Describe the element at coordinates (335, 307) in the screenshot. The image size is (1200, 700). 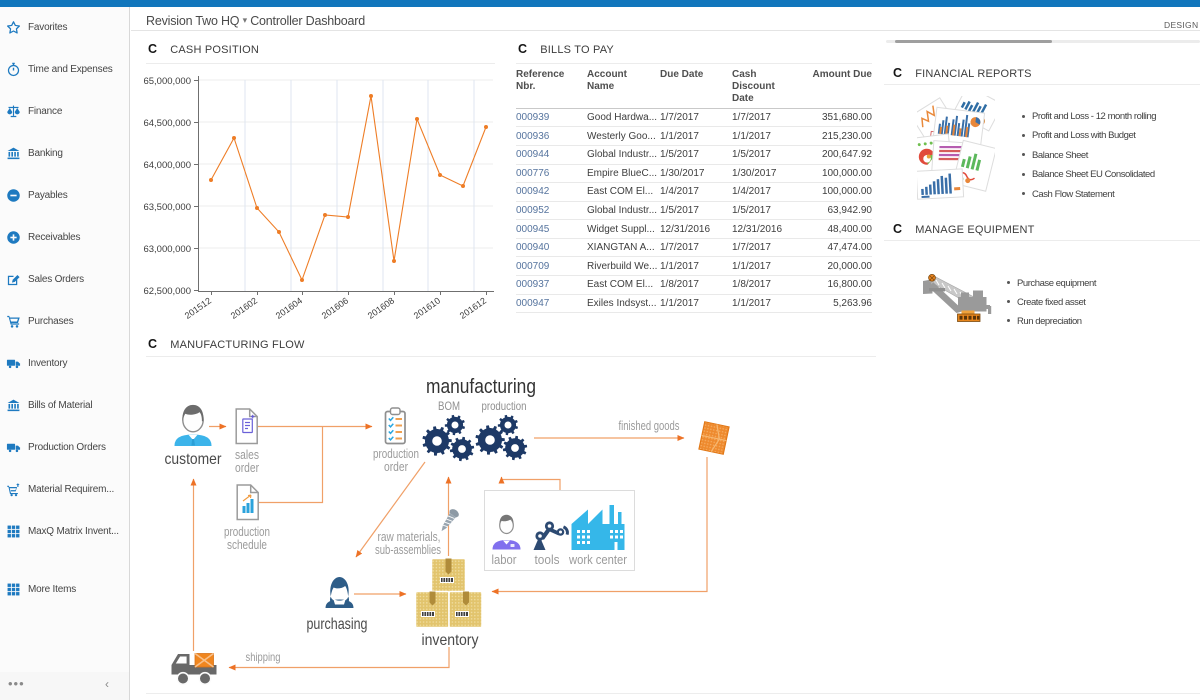
I see `svg-text: 201606` at that location.